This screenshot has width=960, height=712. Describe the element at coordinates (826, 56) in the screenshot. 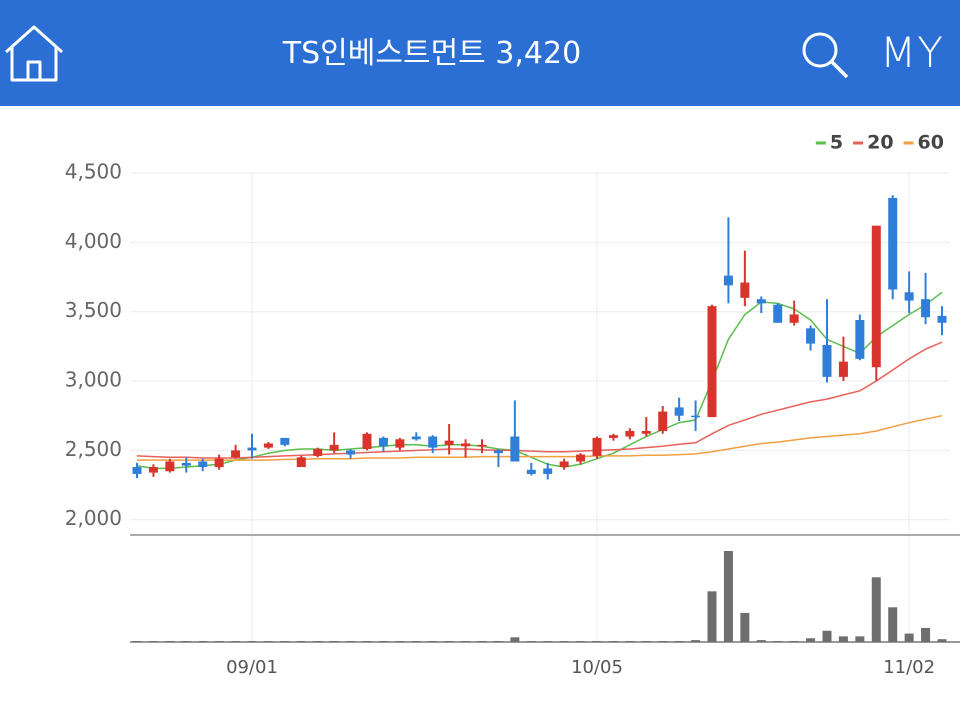

I see `search-button` at that location.